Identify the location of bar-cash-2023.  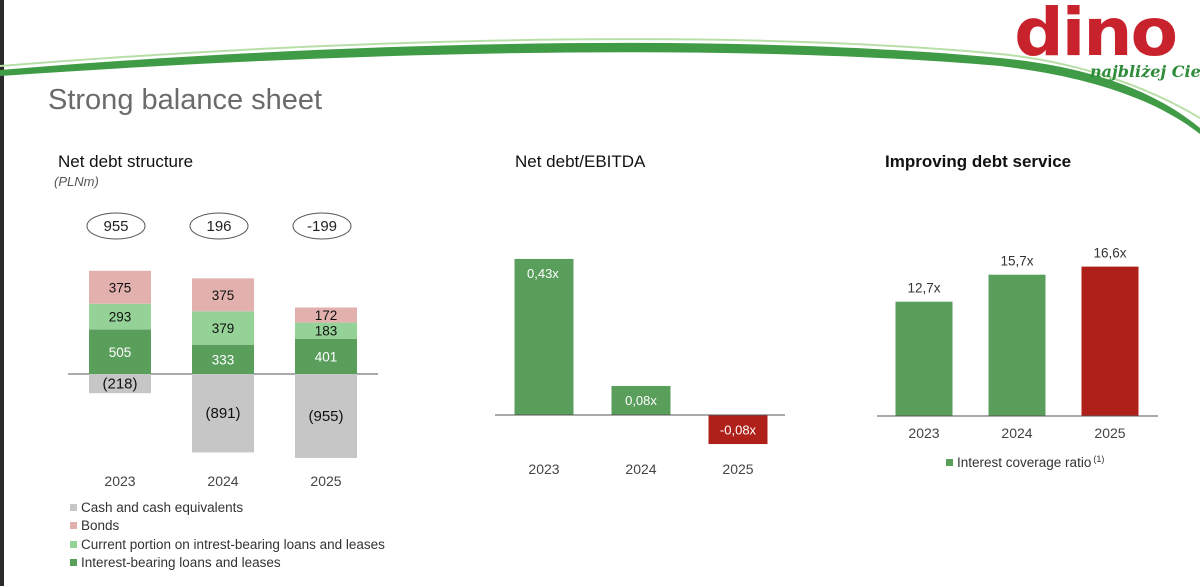
(120, 384).